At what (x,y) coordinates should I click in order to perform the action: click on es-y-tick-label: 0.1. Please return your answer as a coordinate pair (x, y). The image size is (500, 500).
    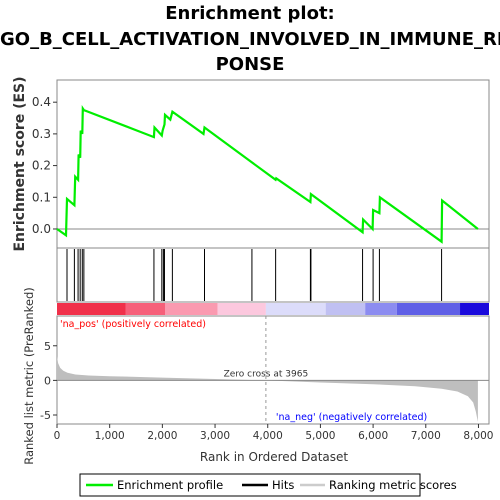
    Looking at the image, I should click on (41, 197).